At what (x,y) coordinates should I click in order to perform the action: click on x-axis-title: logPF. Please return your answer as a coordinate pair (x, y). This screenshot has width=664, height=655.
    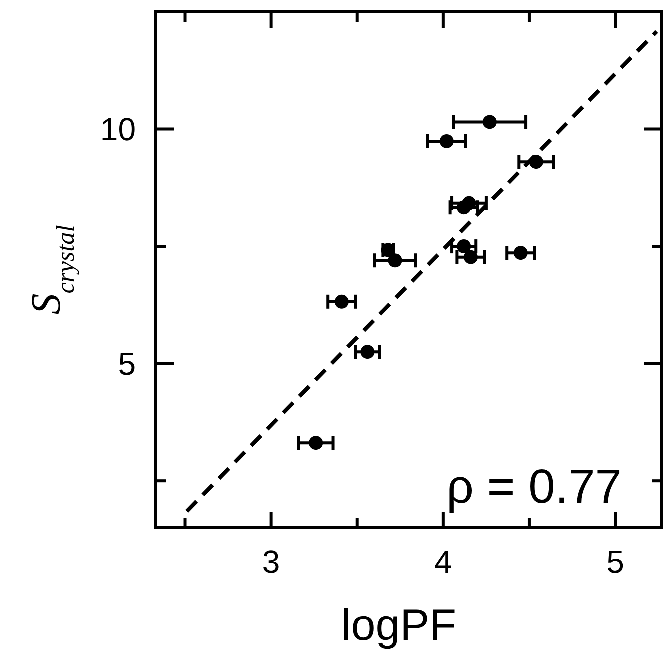
    Looking at the image, I should click on (399, 625).